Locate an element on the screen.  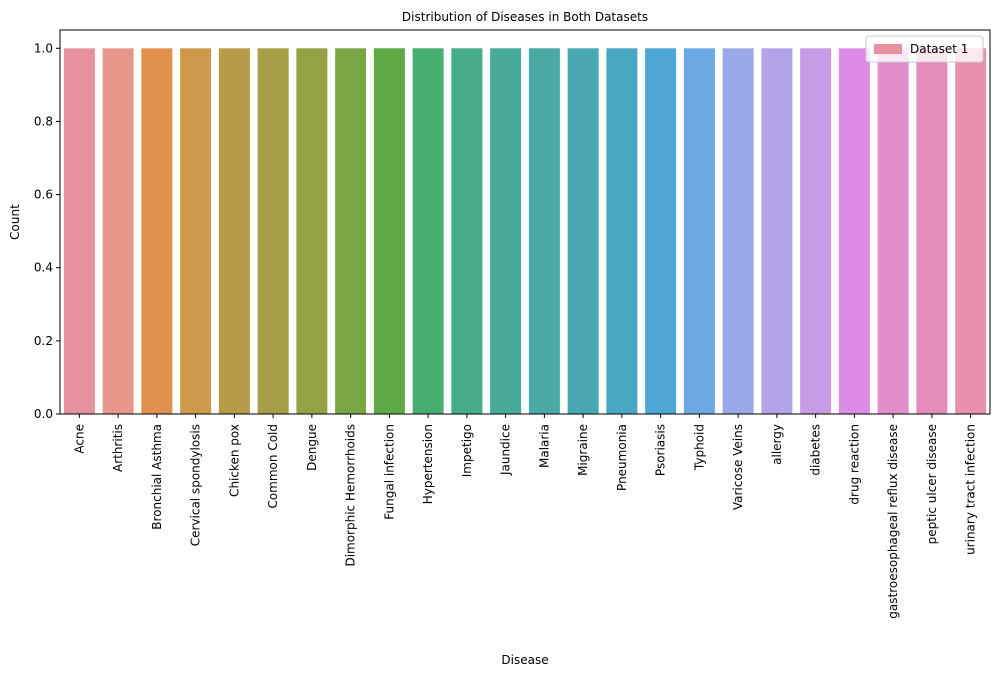
y-axis-label: Count is located at coordinates (15, 222).